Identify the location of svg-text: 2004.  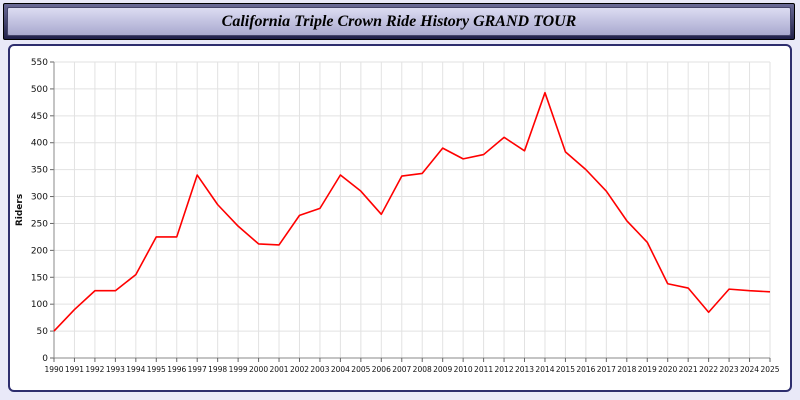
(340, 369).